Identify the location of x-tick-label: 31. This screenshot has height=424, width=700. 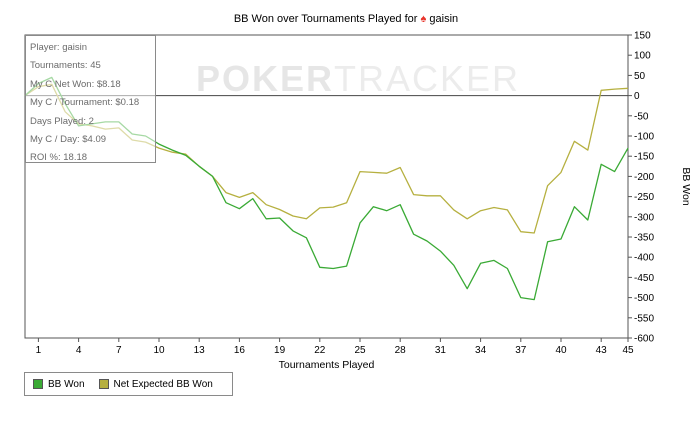
(441, 350).